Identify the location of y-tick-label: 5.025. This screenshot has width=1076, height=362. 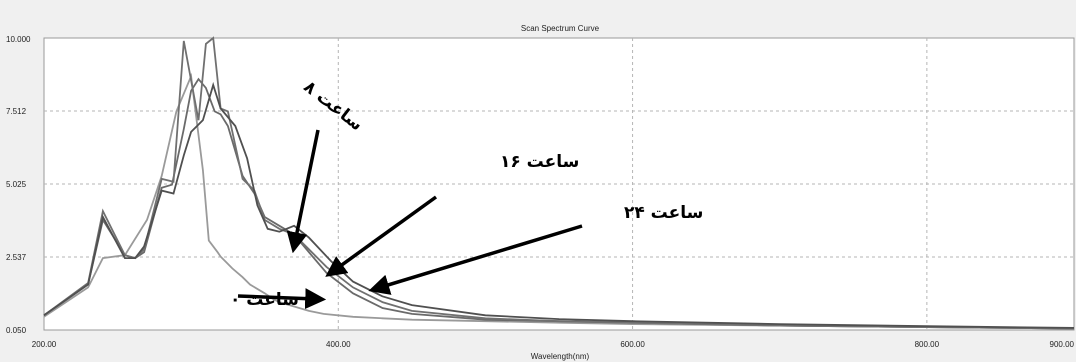
(16, 184).